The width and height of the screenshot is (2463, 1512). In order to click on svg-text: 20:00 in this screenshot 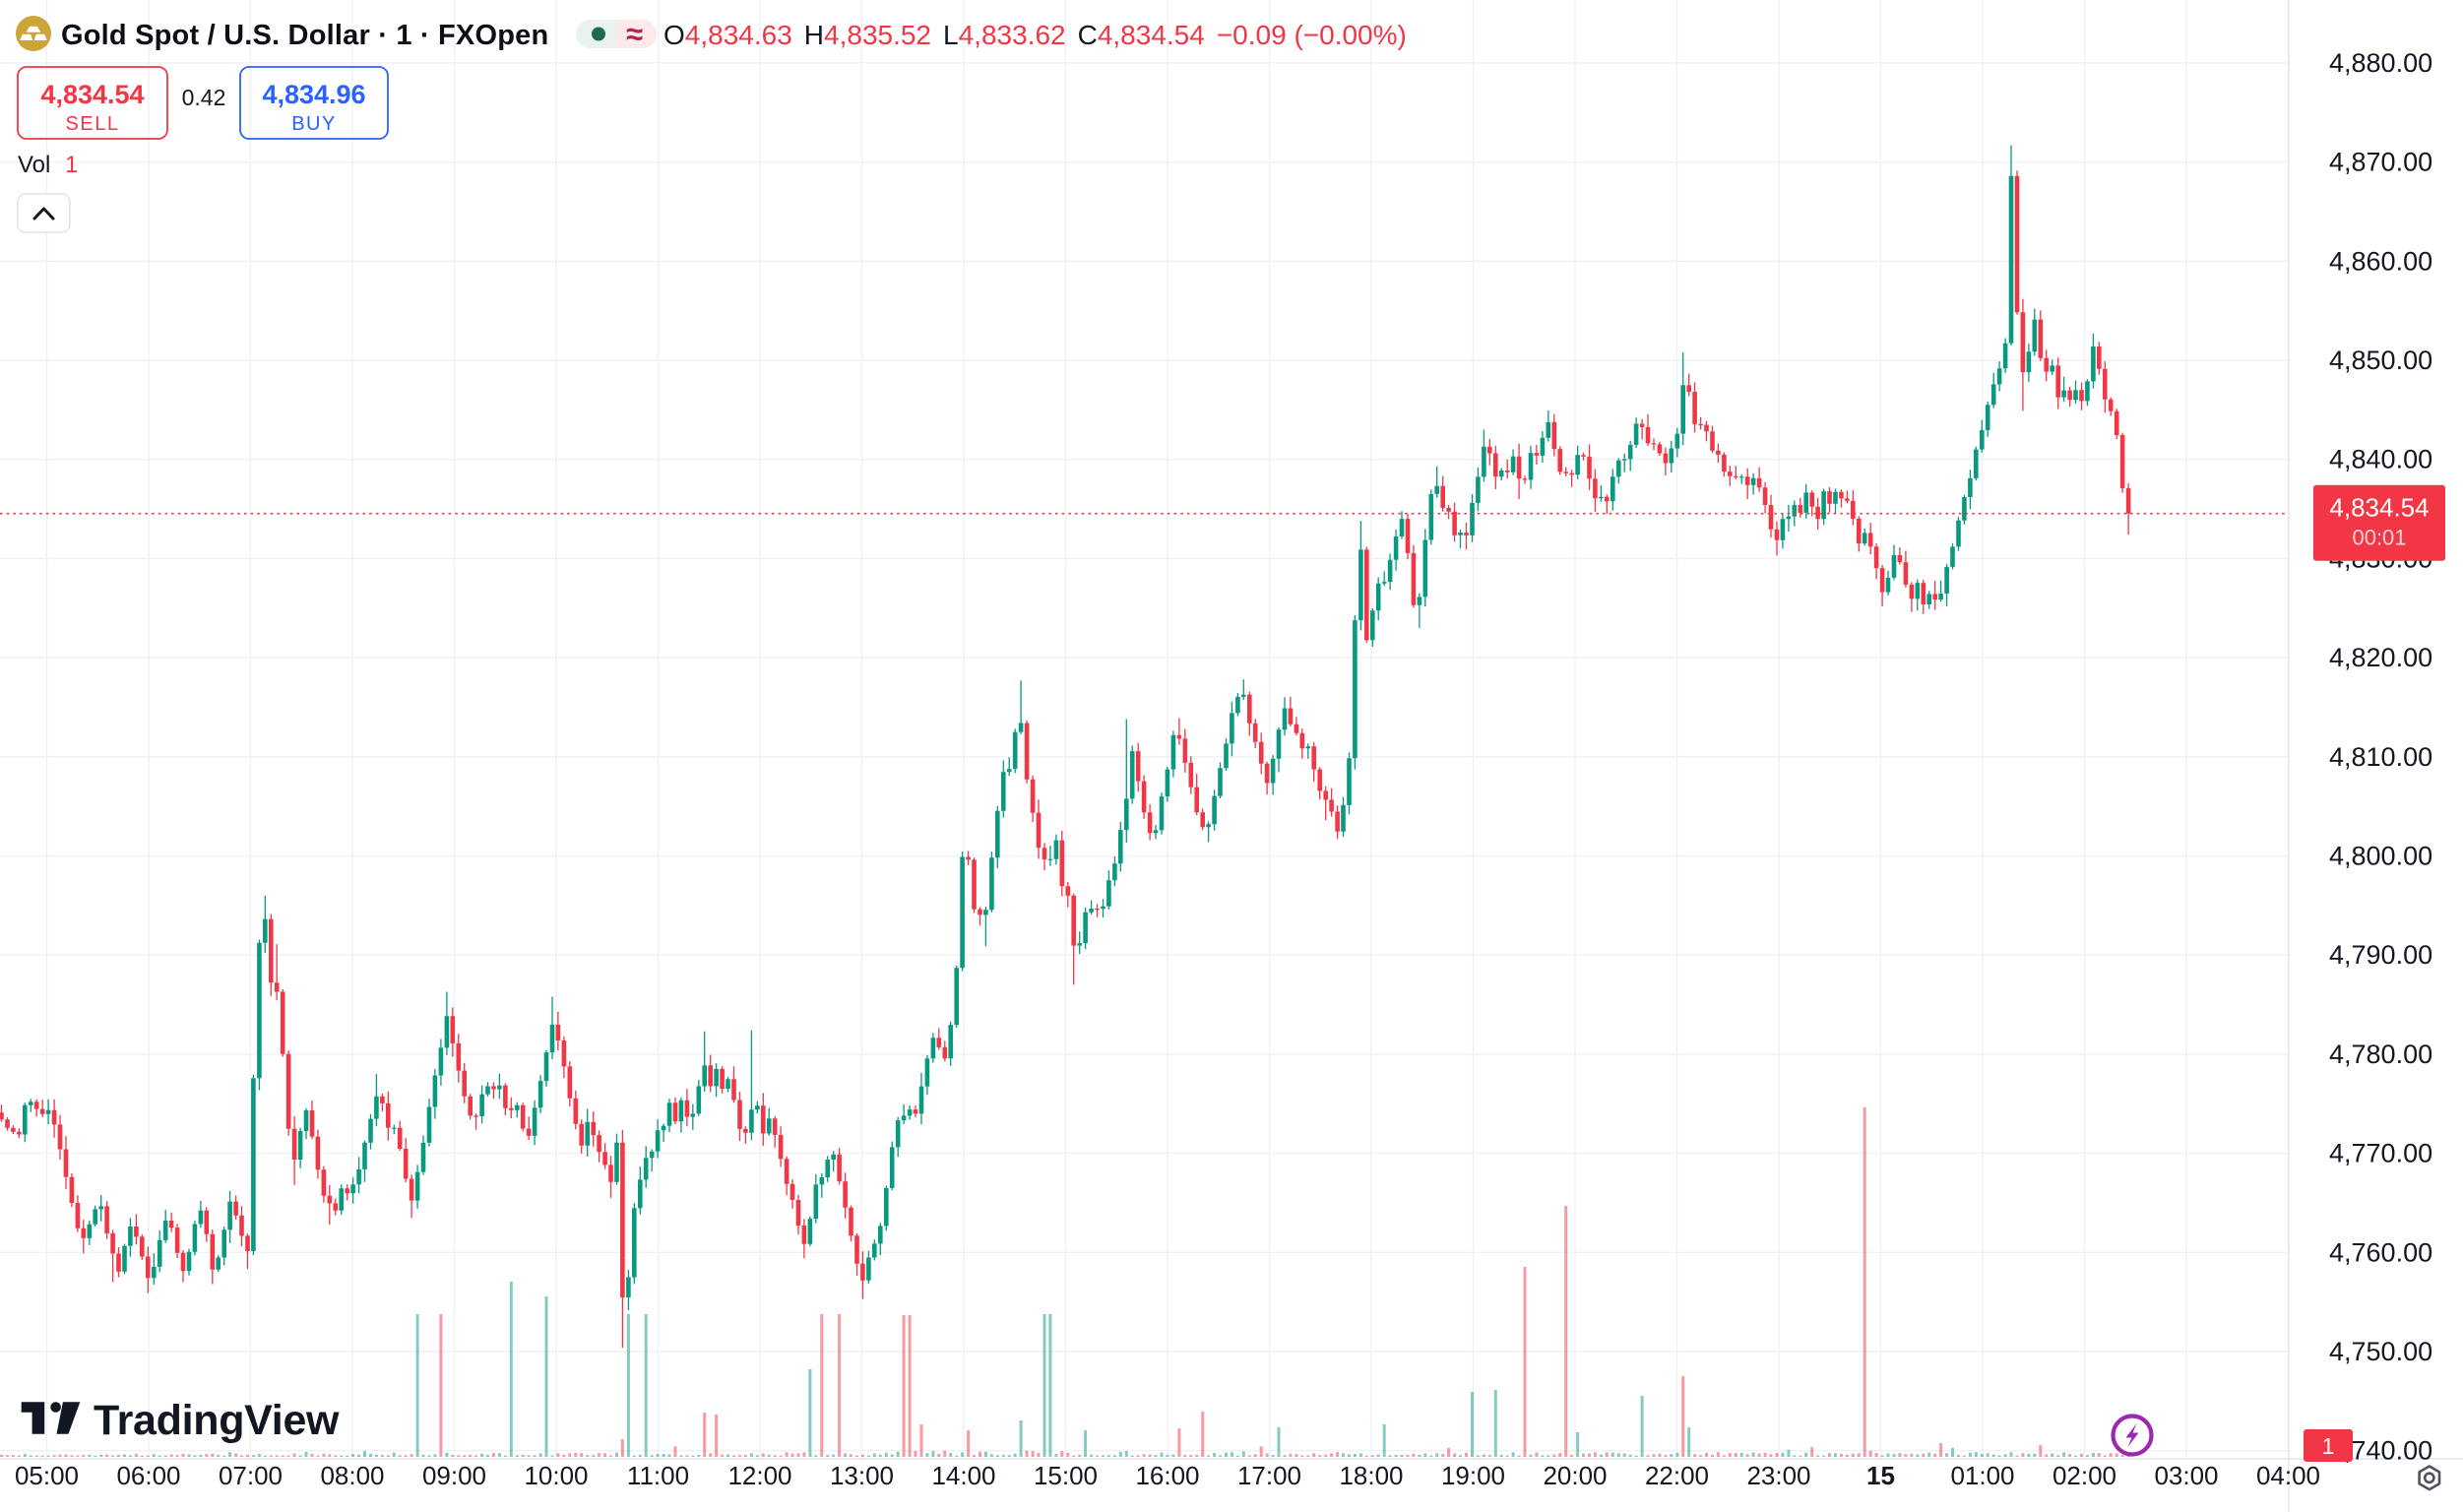, I will do `click(1575, 1475)`.